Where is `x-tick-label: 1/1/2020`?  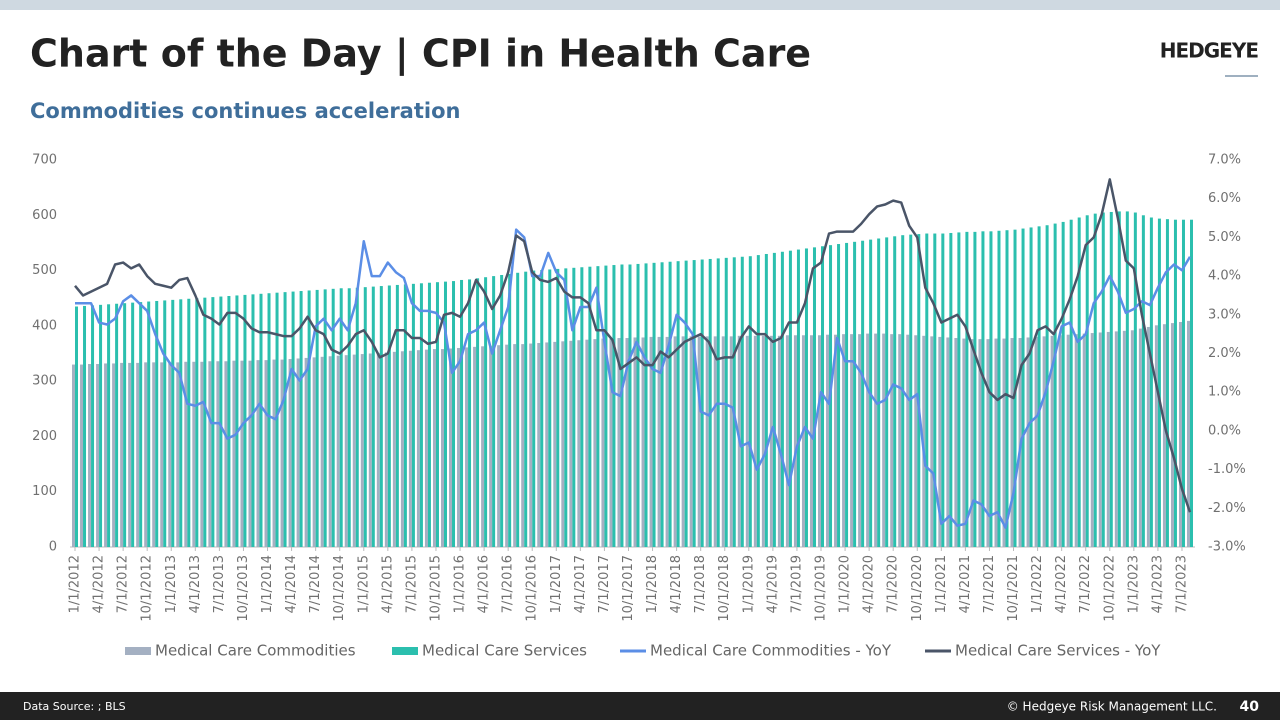
x-tick-label: 1/1/2020 is located at coordinates (845, 584).